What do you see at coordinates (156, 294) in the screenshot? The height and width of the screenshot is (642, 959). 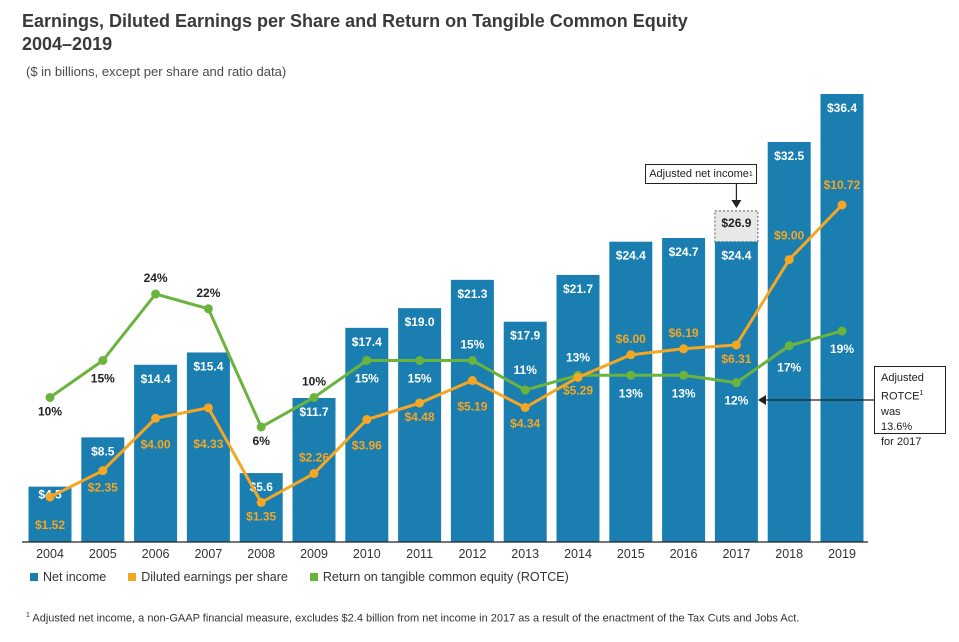 I see `rotce-point-2006` at bounding box center [156, 294].